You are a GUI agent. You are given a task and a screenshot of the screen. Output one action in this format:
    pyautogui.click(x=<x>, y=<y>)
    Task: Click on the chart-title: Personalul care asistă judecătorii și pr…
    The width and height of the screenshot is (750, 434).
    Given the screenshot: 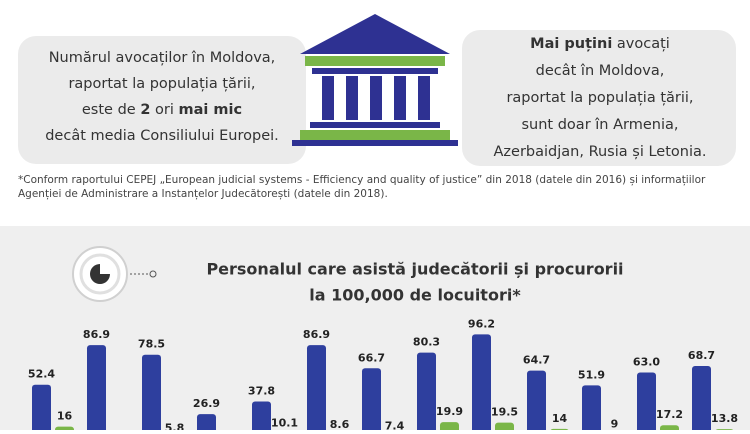 What is the action you would take?
    pyautogui.click(x=414, y=269)
    